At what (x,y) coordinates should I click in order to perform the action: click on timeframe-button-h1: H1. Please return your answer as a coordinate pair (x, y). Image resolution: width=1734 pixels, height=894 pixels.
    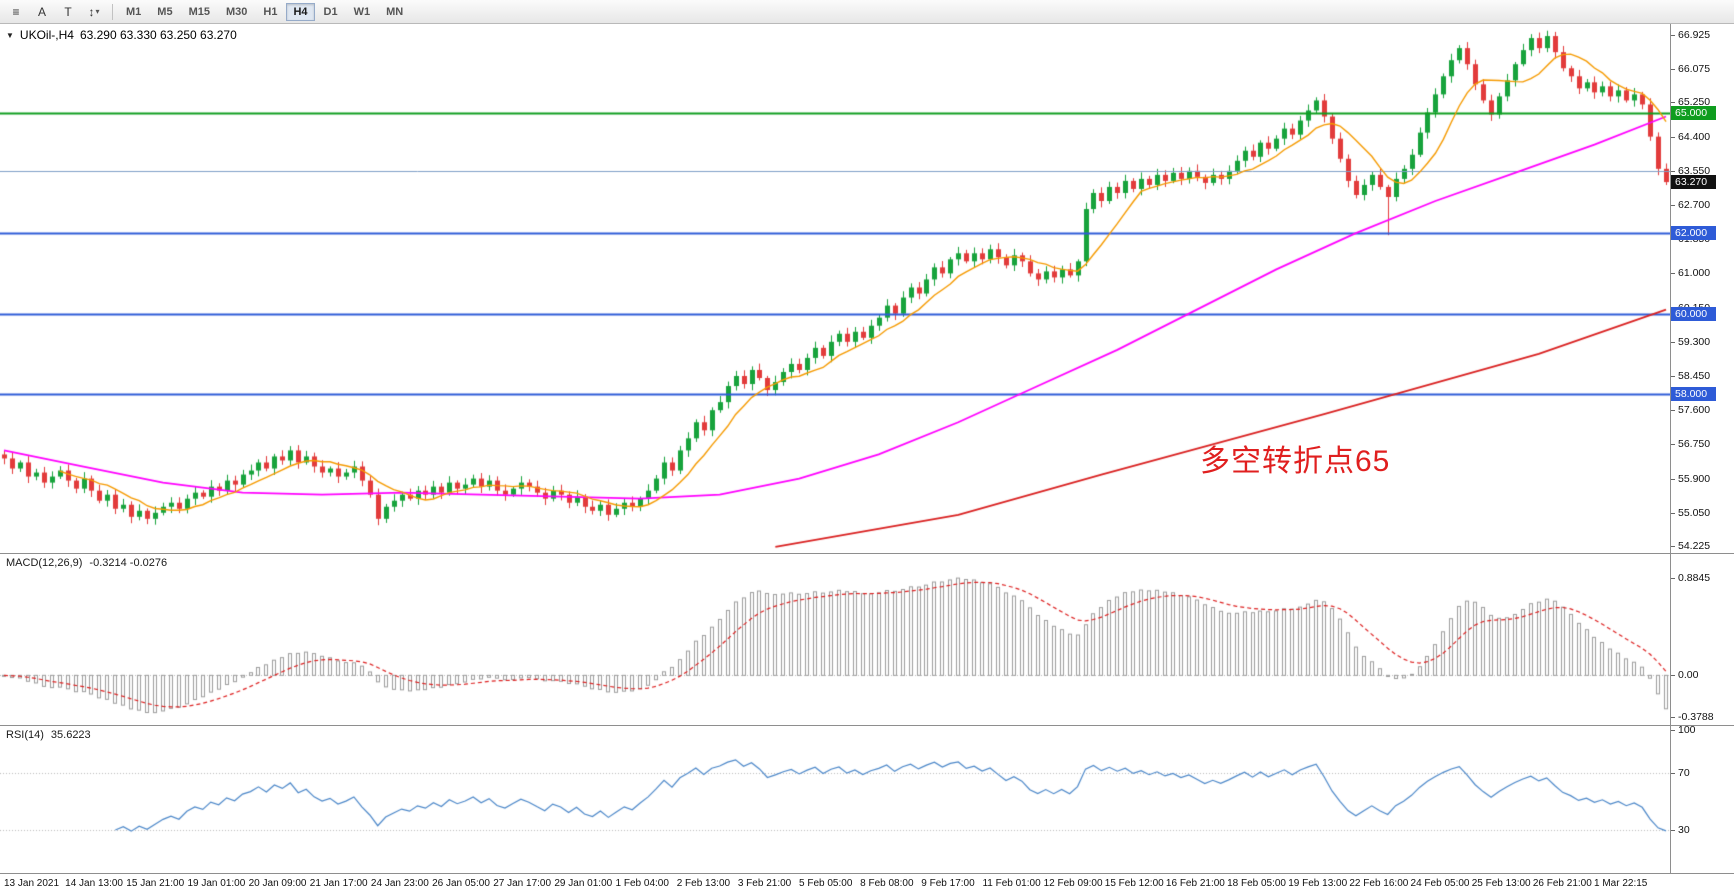
    Looking at the image, I should click on (270, 12).